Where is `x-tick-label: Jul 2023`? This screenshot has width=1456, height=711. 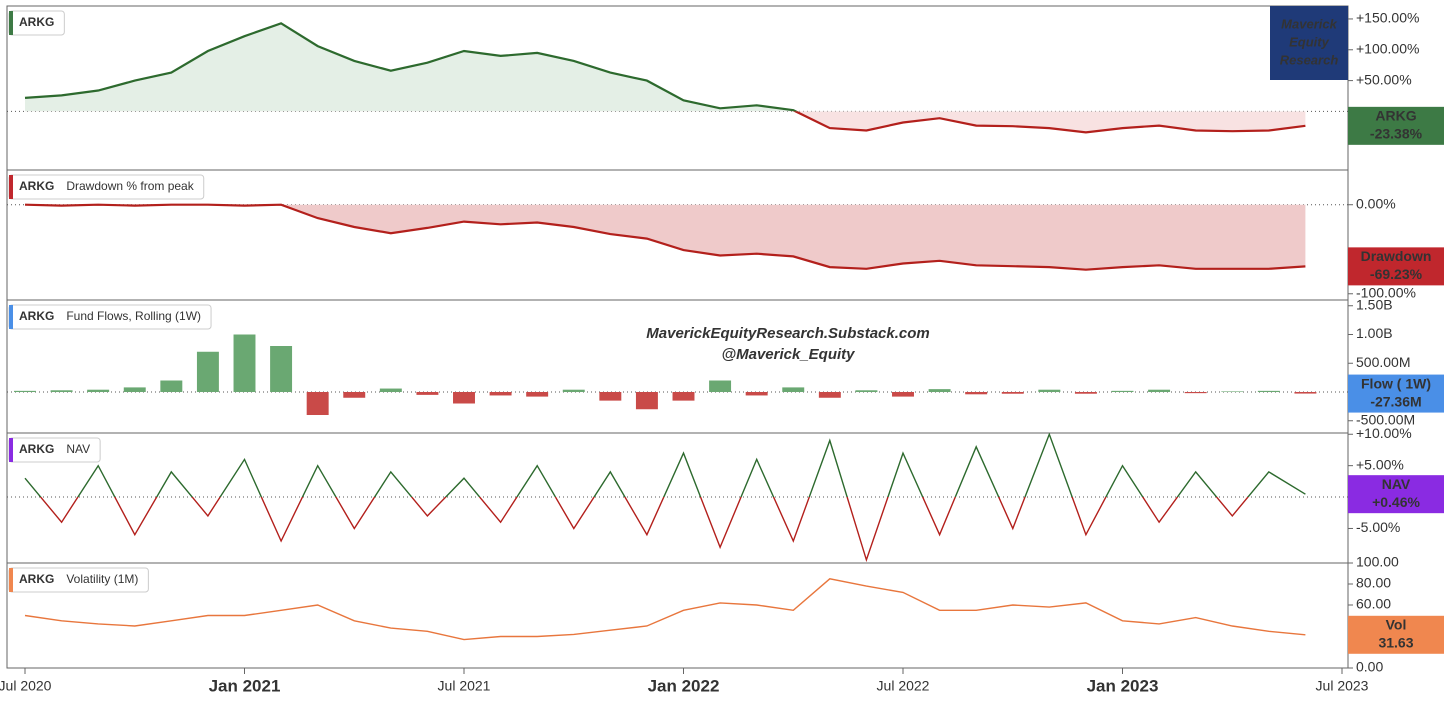
x-tick-label: Jul 2023 is located at coordinates (1342, 686).